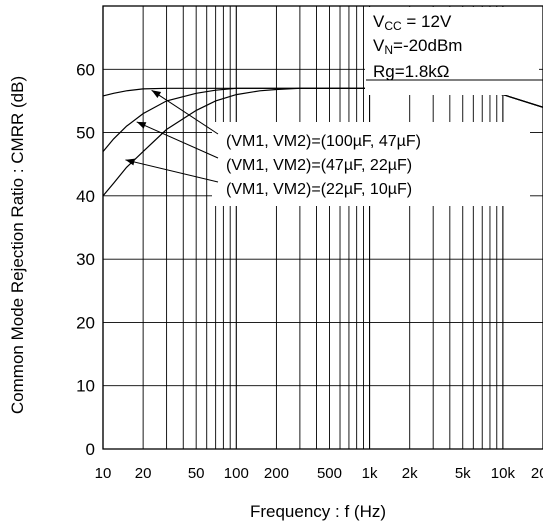 Image resolution: width=543 pixels, height=531 pixels. Describe the element at coordinates (17, 245) in the screenshot. I see `y-axis-label: Common Mode Rejection Ratio : CMRR (dB)` at that location.